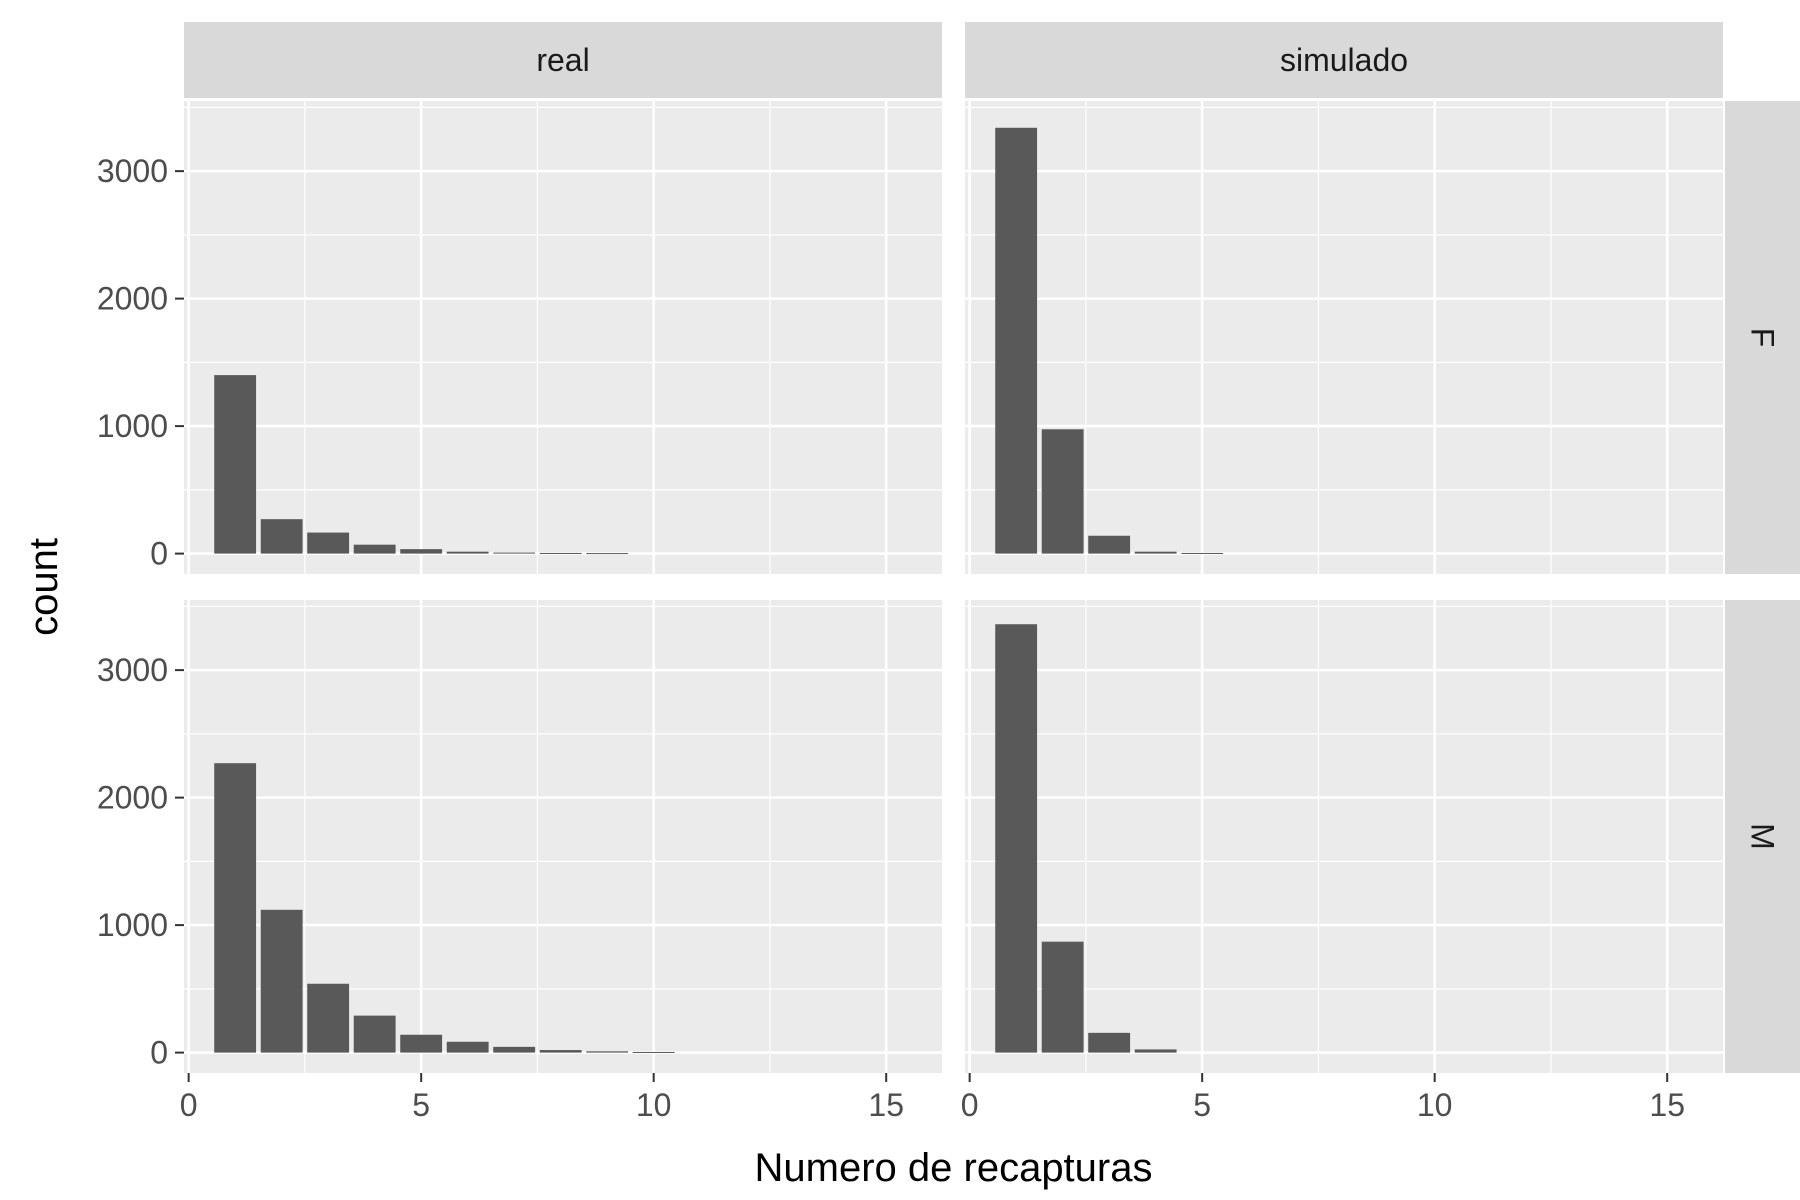  I want to click on x-axis-title: Numero de recapturas, so click(954, 1168).